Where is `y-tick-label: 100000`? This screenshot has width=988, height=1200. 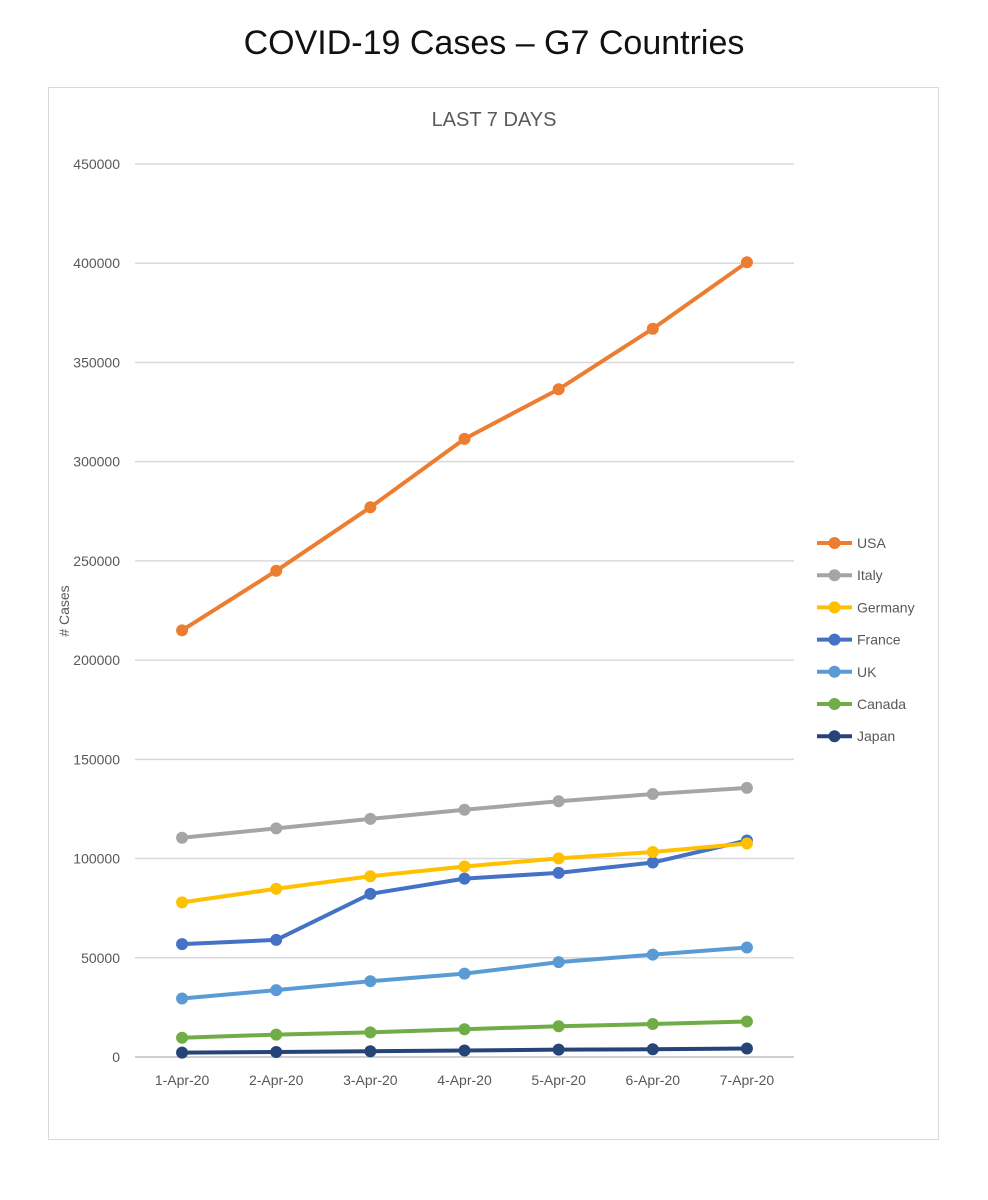
y-tick-label: 100000 is located at coordinates (96, 859).